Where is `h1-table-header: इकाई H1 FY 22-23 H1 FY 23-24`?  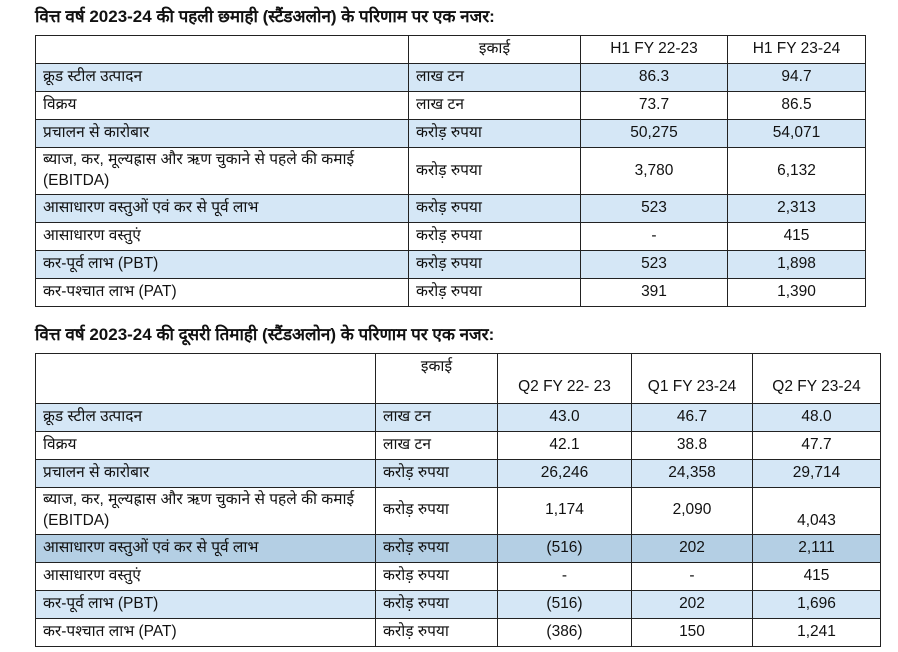
h1-table-header: इकाई H1 FY 22-23 H1 FY 23-24 is located at coordinates (450, 50).